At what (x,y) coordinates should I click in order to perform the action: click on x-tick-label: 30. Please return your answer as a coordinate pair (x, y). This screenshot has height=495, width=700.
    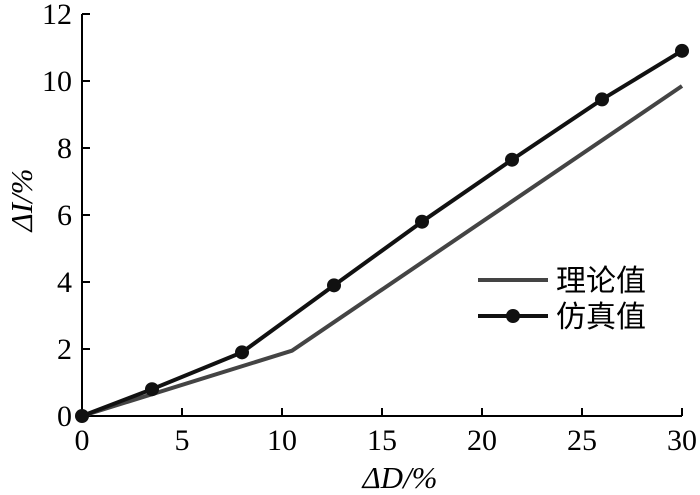
    Looking at the image, I should click on (682, 440).